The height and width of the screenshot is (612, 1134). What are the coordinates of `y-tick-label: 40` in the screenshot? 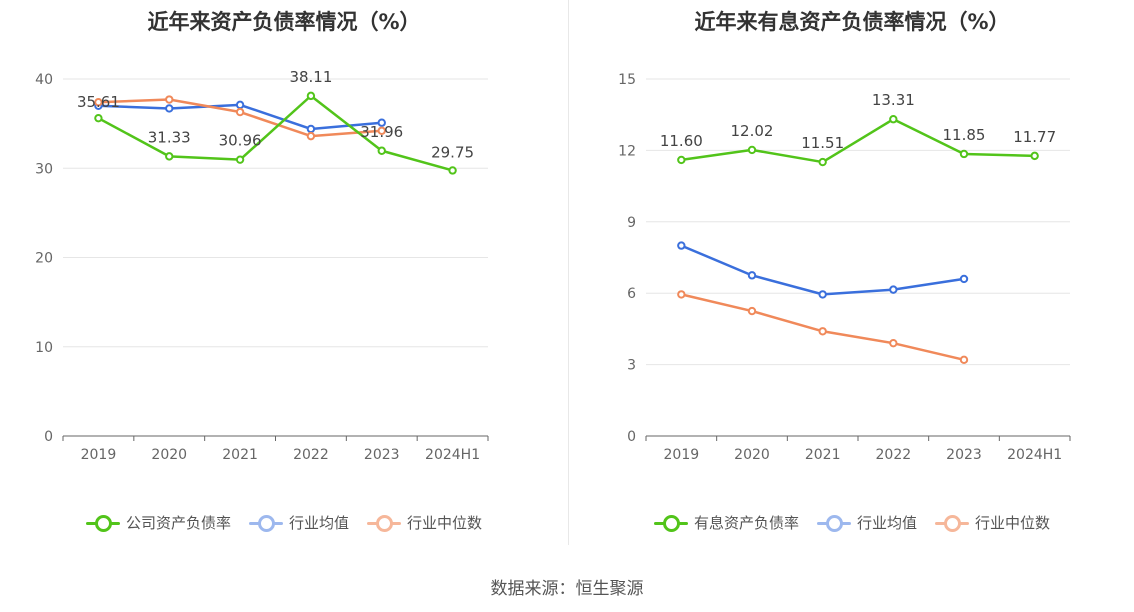 It's located at (44, 80).